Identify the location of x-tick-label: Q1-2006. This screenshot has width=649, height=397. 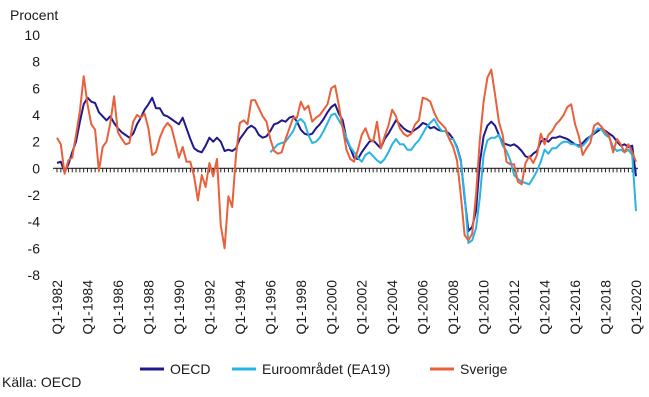
(423, 307).